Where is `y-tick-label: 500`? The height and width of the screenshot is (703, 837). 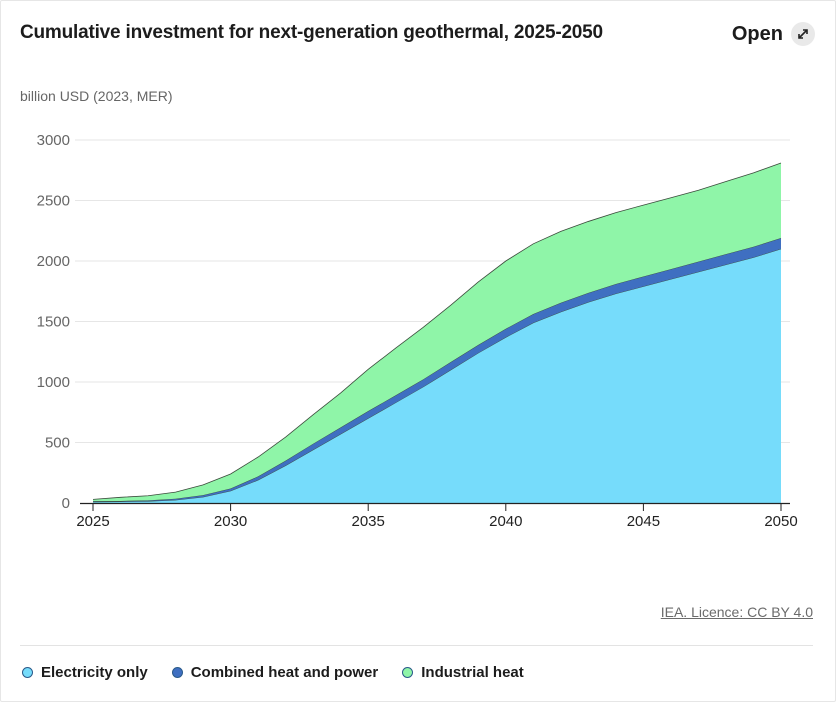 y-tick-label: 500 is located at coordinates (57, 443).